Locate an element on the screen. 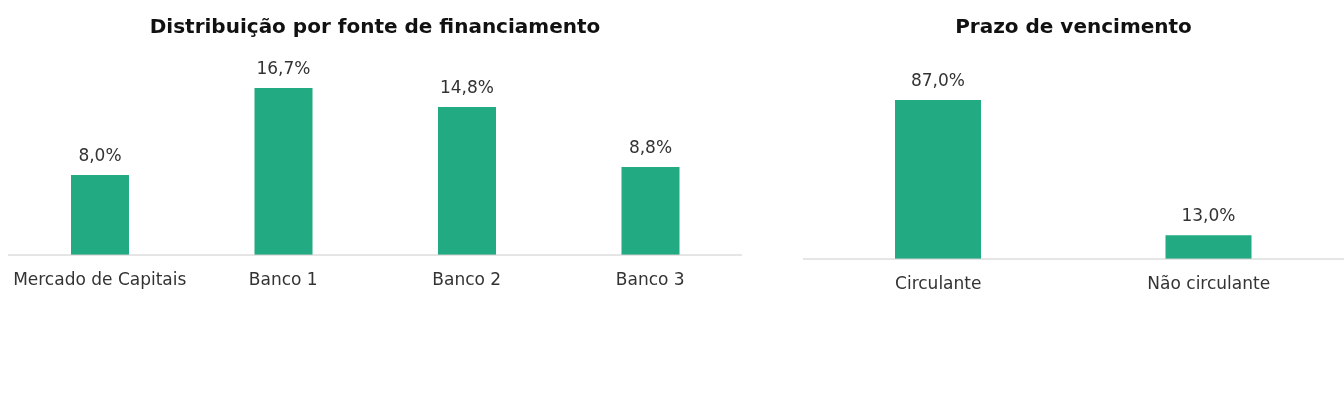  chart-title: Prazo de vencimento is located at coordinates (1073, 26).